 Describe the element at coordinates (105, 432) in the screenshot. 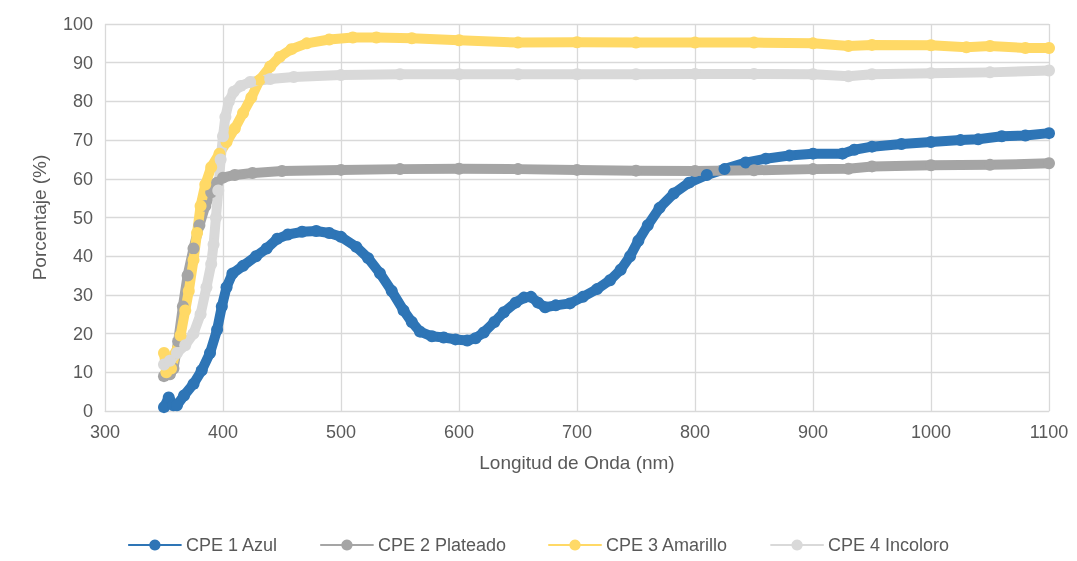

I see `x-tick-label: 300` at that location.